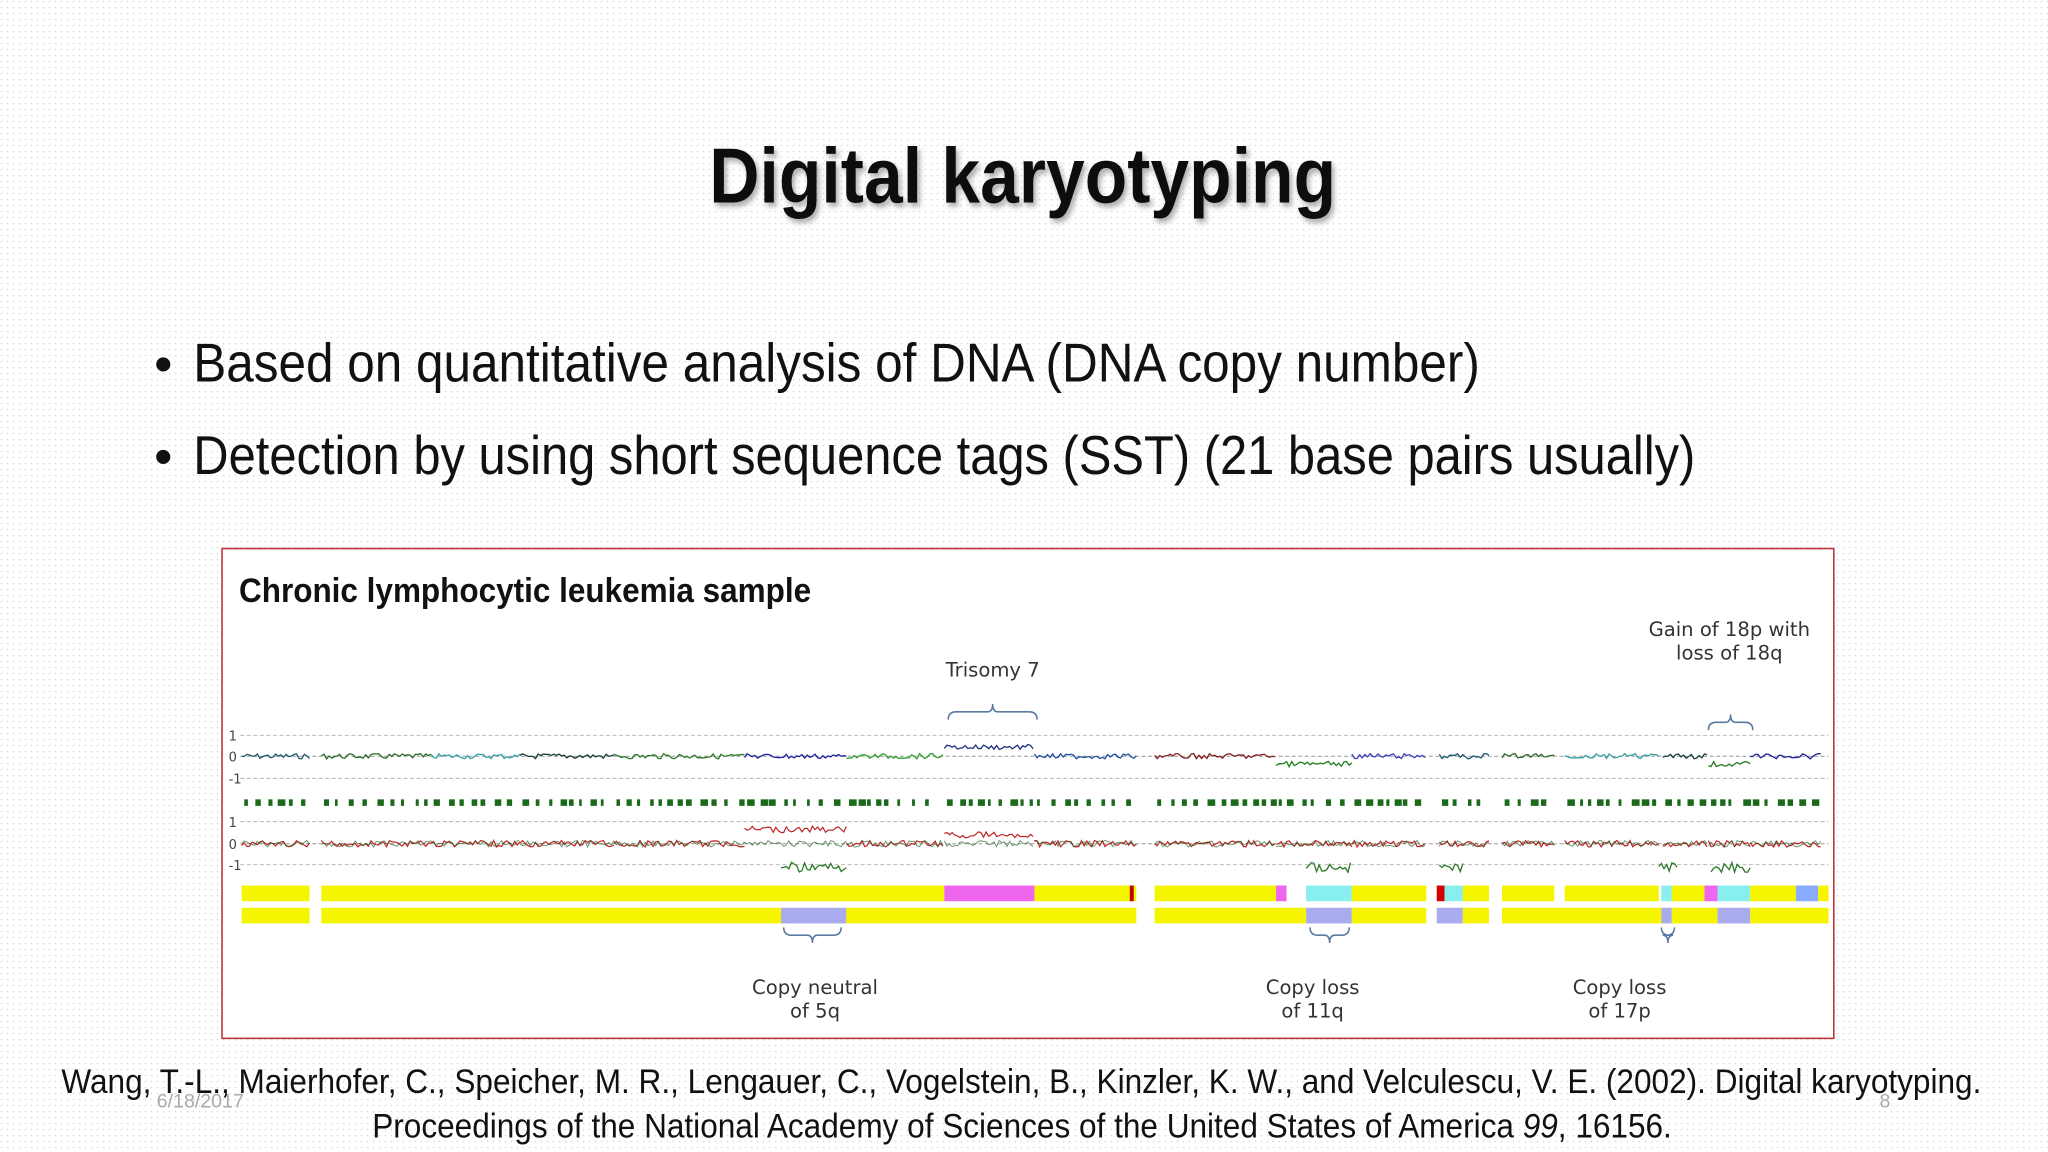  I want to click on annotation: of 5q, so click(815, 1010).